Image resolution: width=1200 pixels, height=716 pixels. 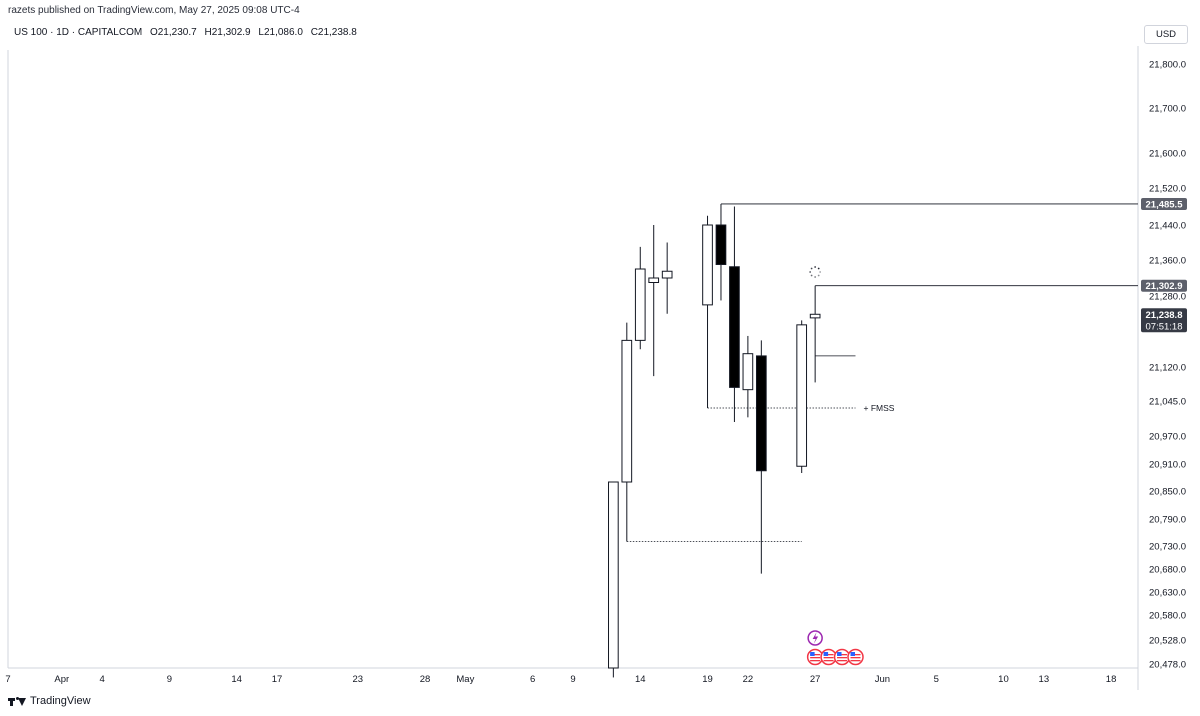 What do you see at coordinates (1167, 261) in the screenshot?
I see `price-tick-label: 21,360.0` at bounding box center [1167, 261].